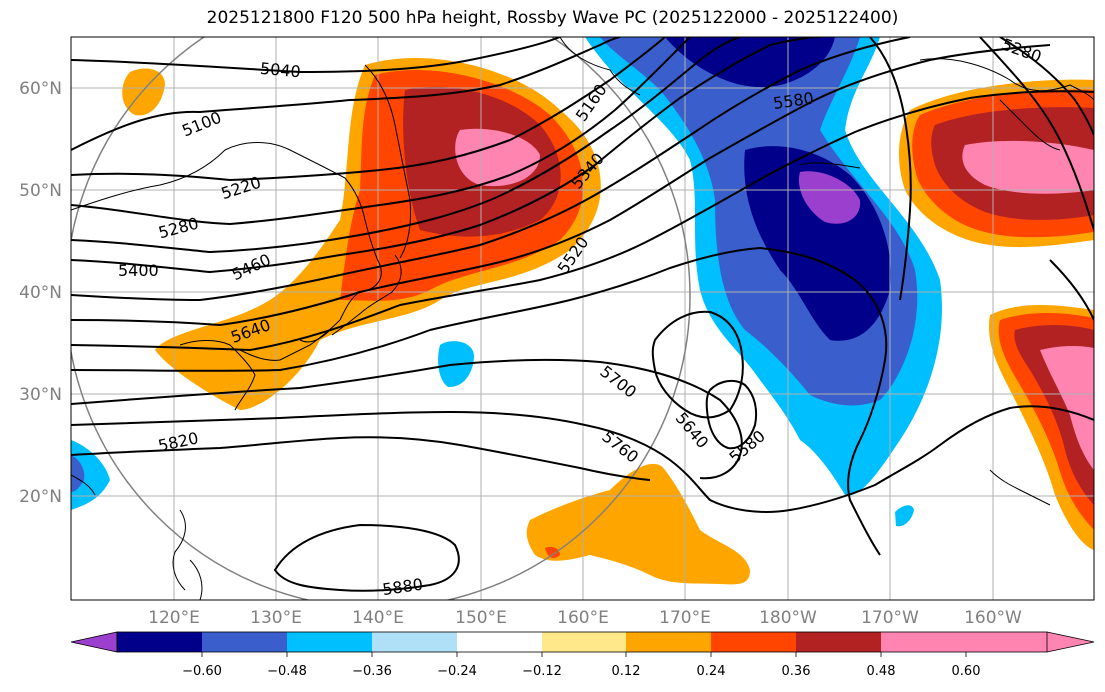 This screenshot has width=1105, height=692. I want to click on lat-label-20n: 20°N, so click(40, 497).